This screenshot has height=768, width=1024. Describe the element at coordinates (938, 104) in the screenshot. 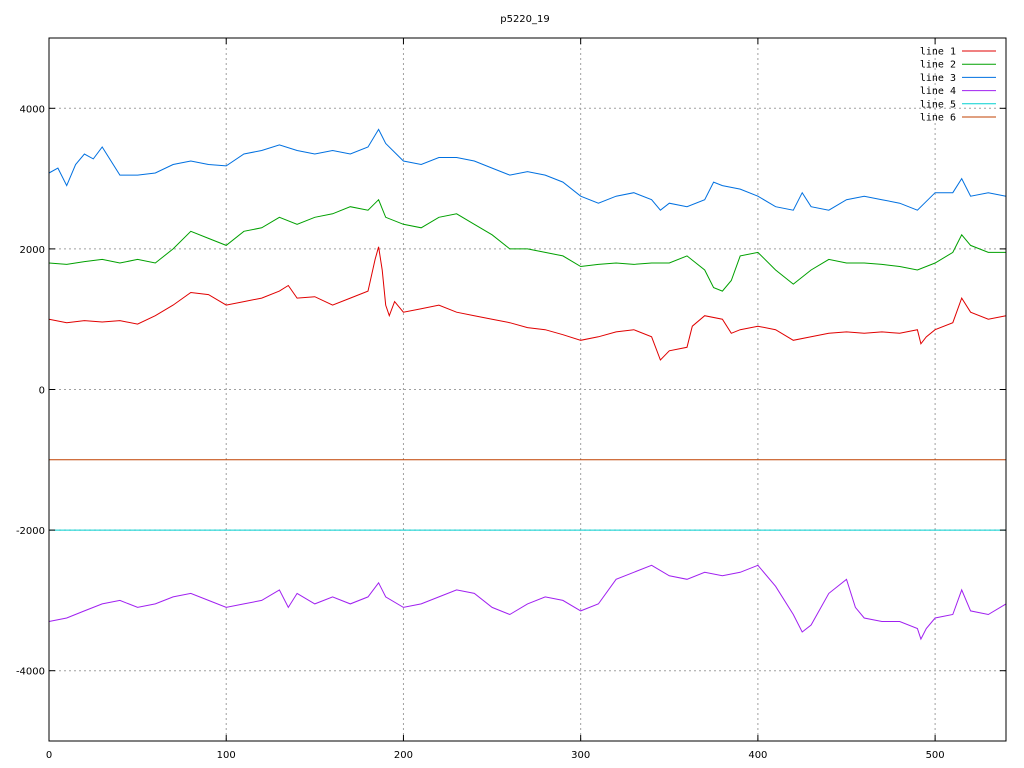

I see `legend-label: line 5` at that location.